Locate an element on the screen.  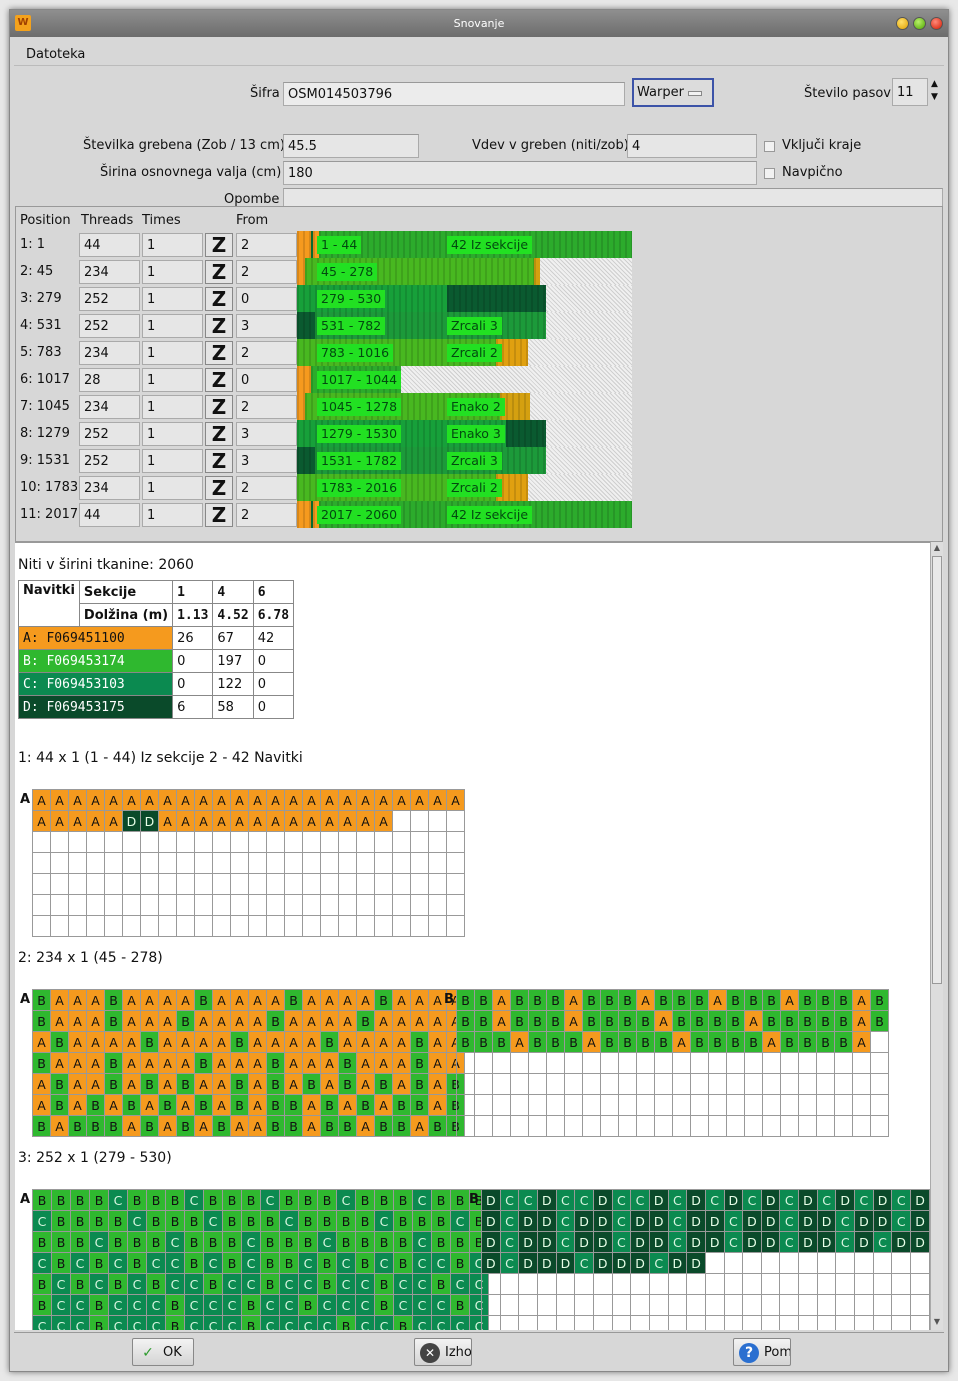
bands-stepper: 11 is located at coordinates (910, 92).